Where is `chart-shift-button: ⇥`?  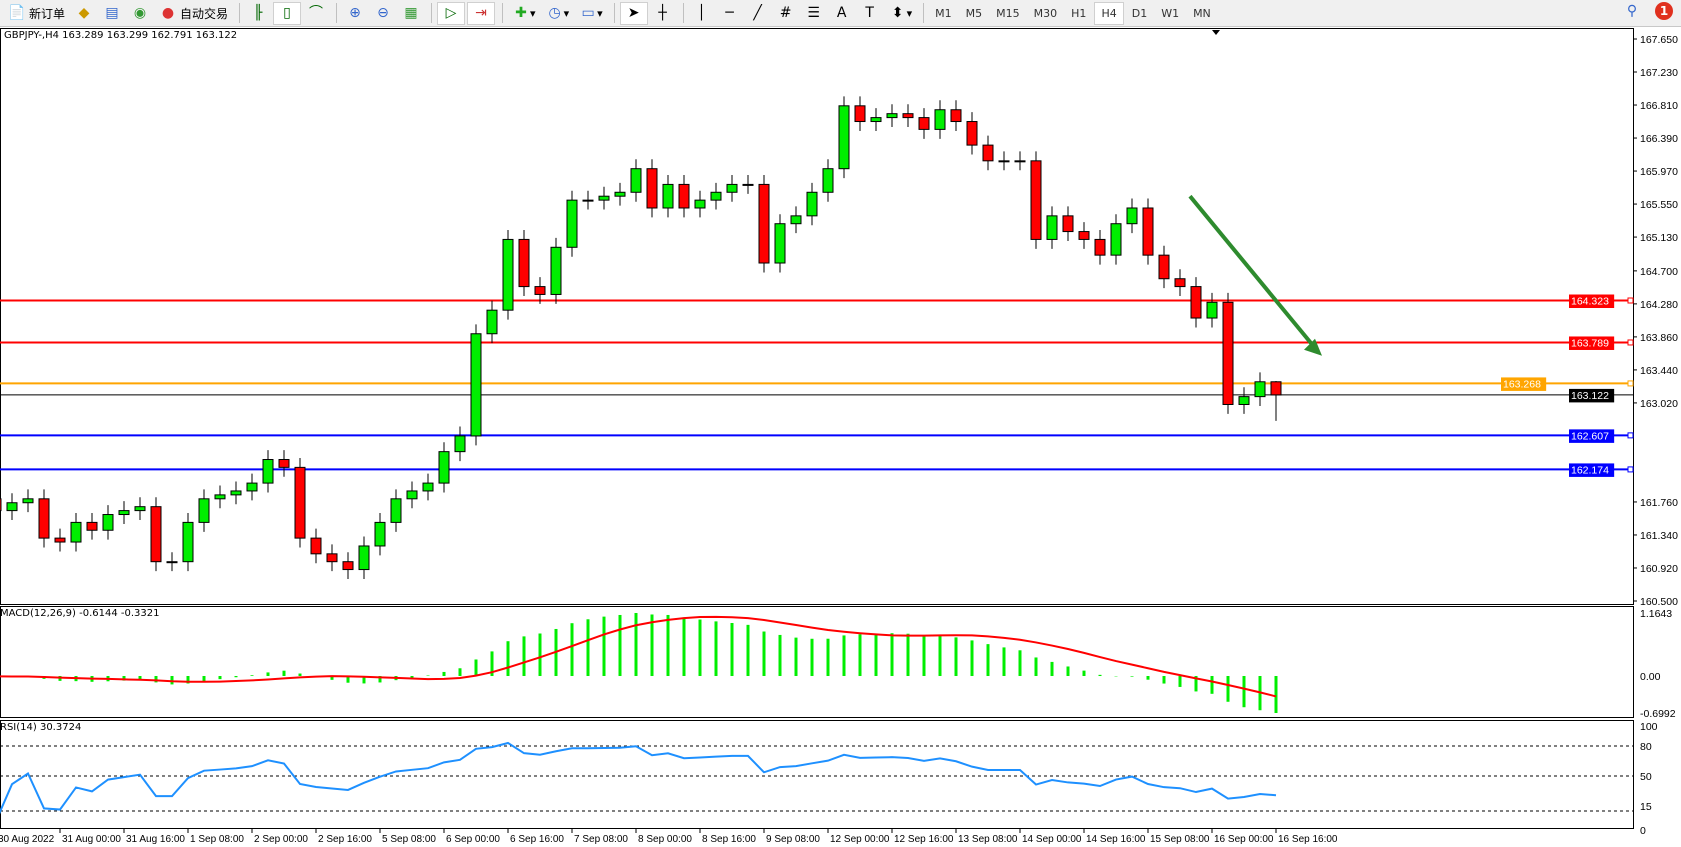
chart-shift-button: ⇥ is located at coordinates (481, 13).